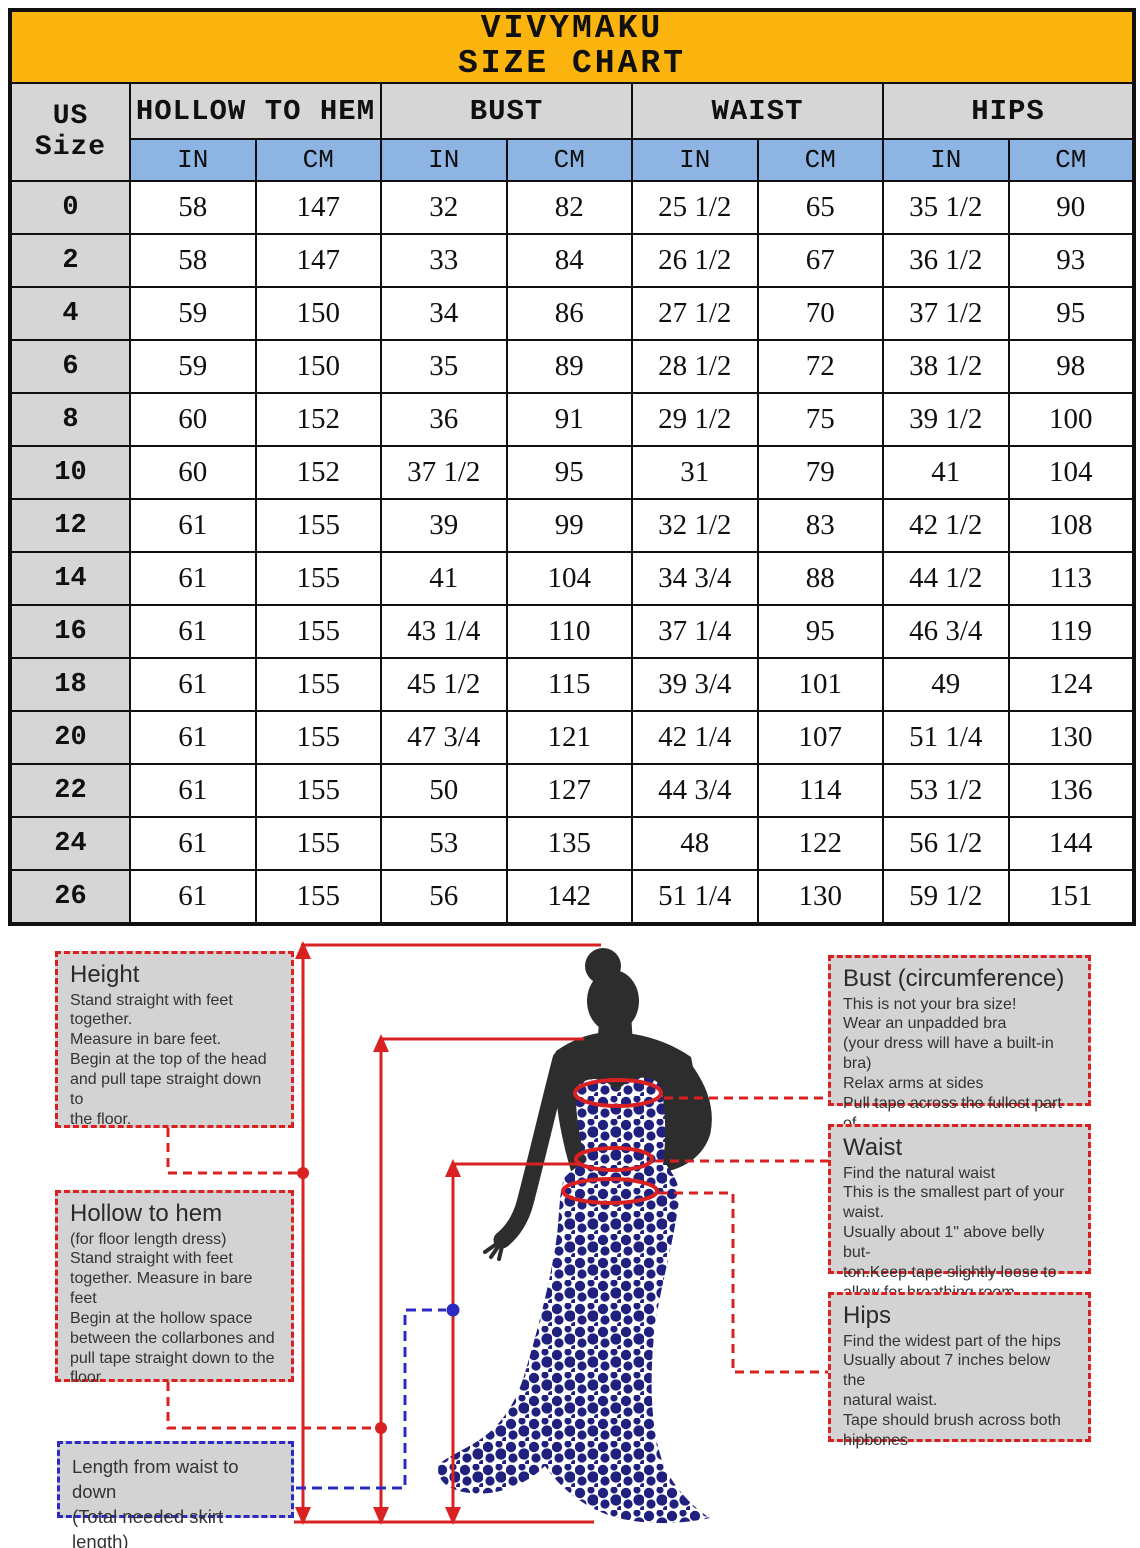 The height and width of the screenshot is (1548, 1140). I want to click on value-cell: 88, so click(820, 578).